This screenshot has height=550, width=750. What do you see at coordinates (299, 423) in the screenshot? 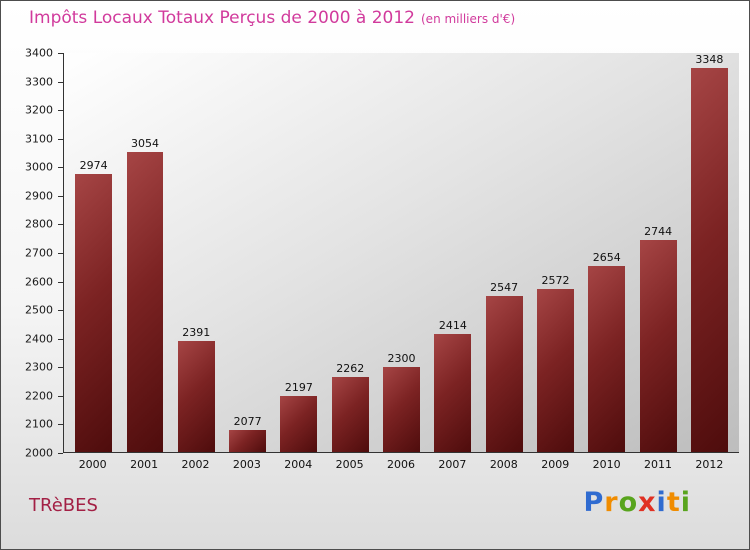
I see `bar-2004` at bounding box center [299, 423].